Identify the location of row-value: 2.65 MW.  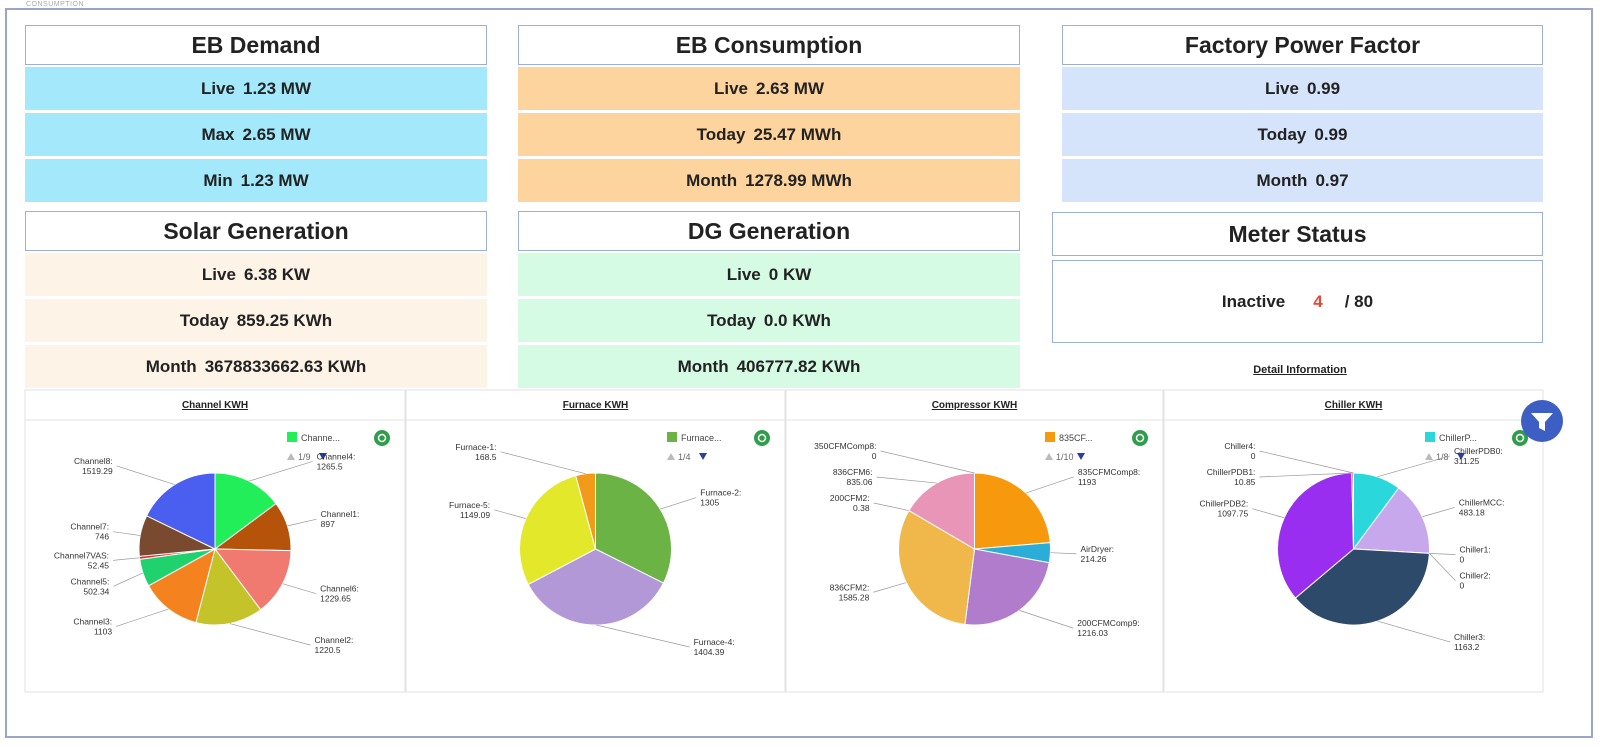
(276, 134).